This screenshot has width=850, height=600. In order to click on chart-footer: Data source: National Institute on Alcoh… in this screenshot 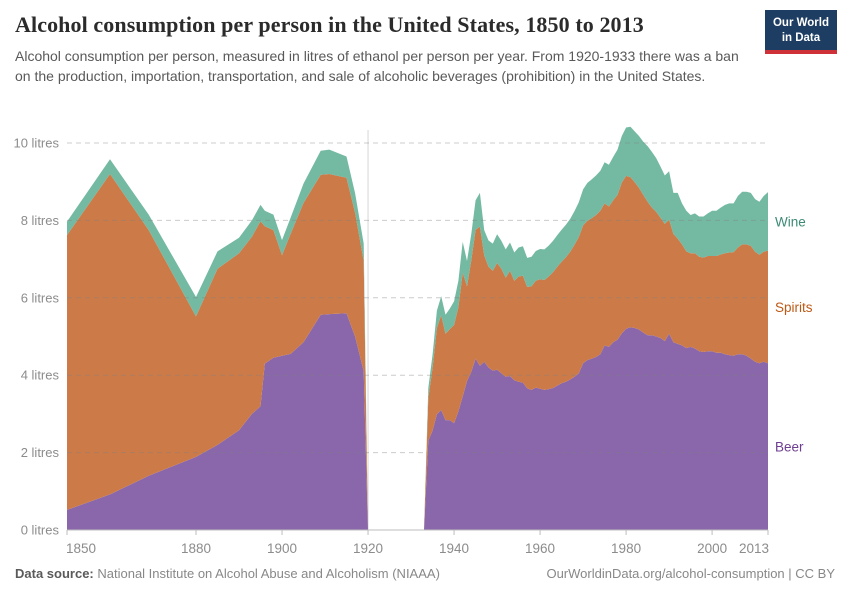, I will do `click(425, 573)`.